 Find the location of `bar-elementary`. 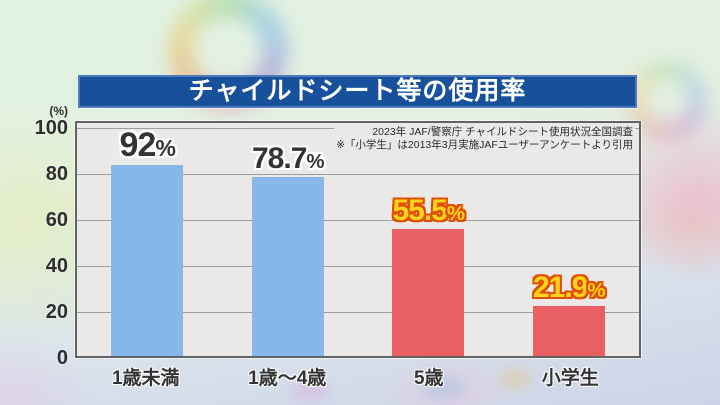

bar-elementary is located at coordinates (568, 331).